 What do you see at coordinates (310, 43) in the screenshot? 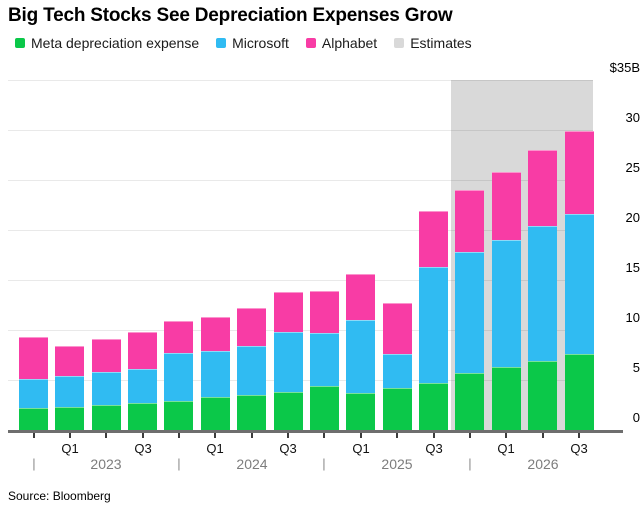
I see `alphabet-swatch-icon` at bounding box center [310, 43].